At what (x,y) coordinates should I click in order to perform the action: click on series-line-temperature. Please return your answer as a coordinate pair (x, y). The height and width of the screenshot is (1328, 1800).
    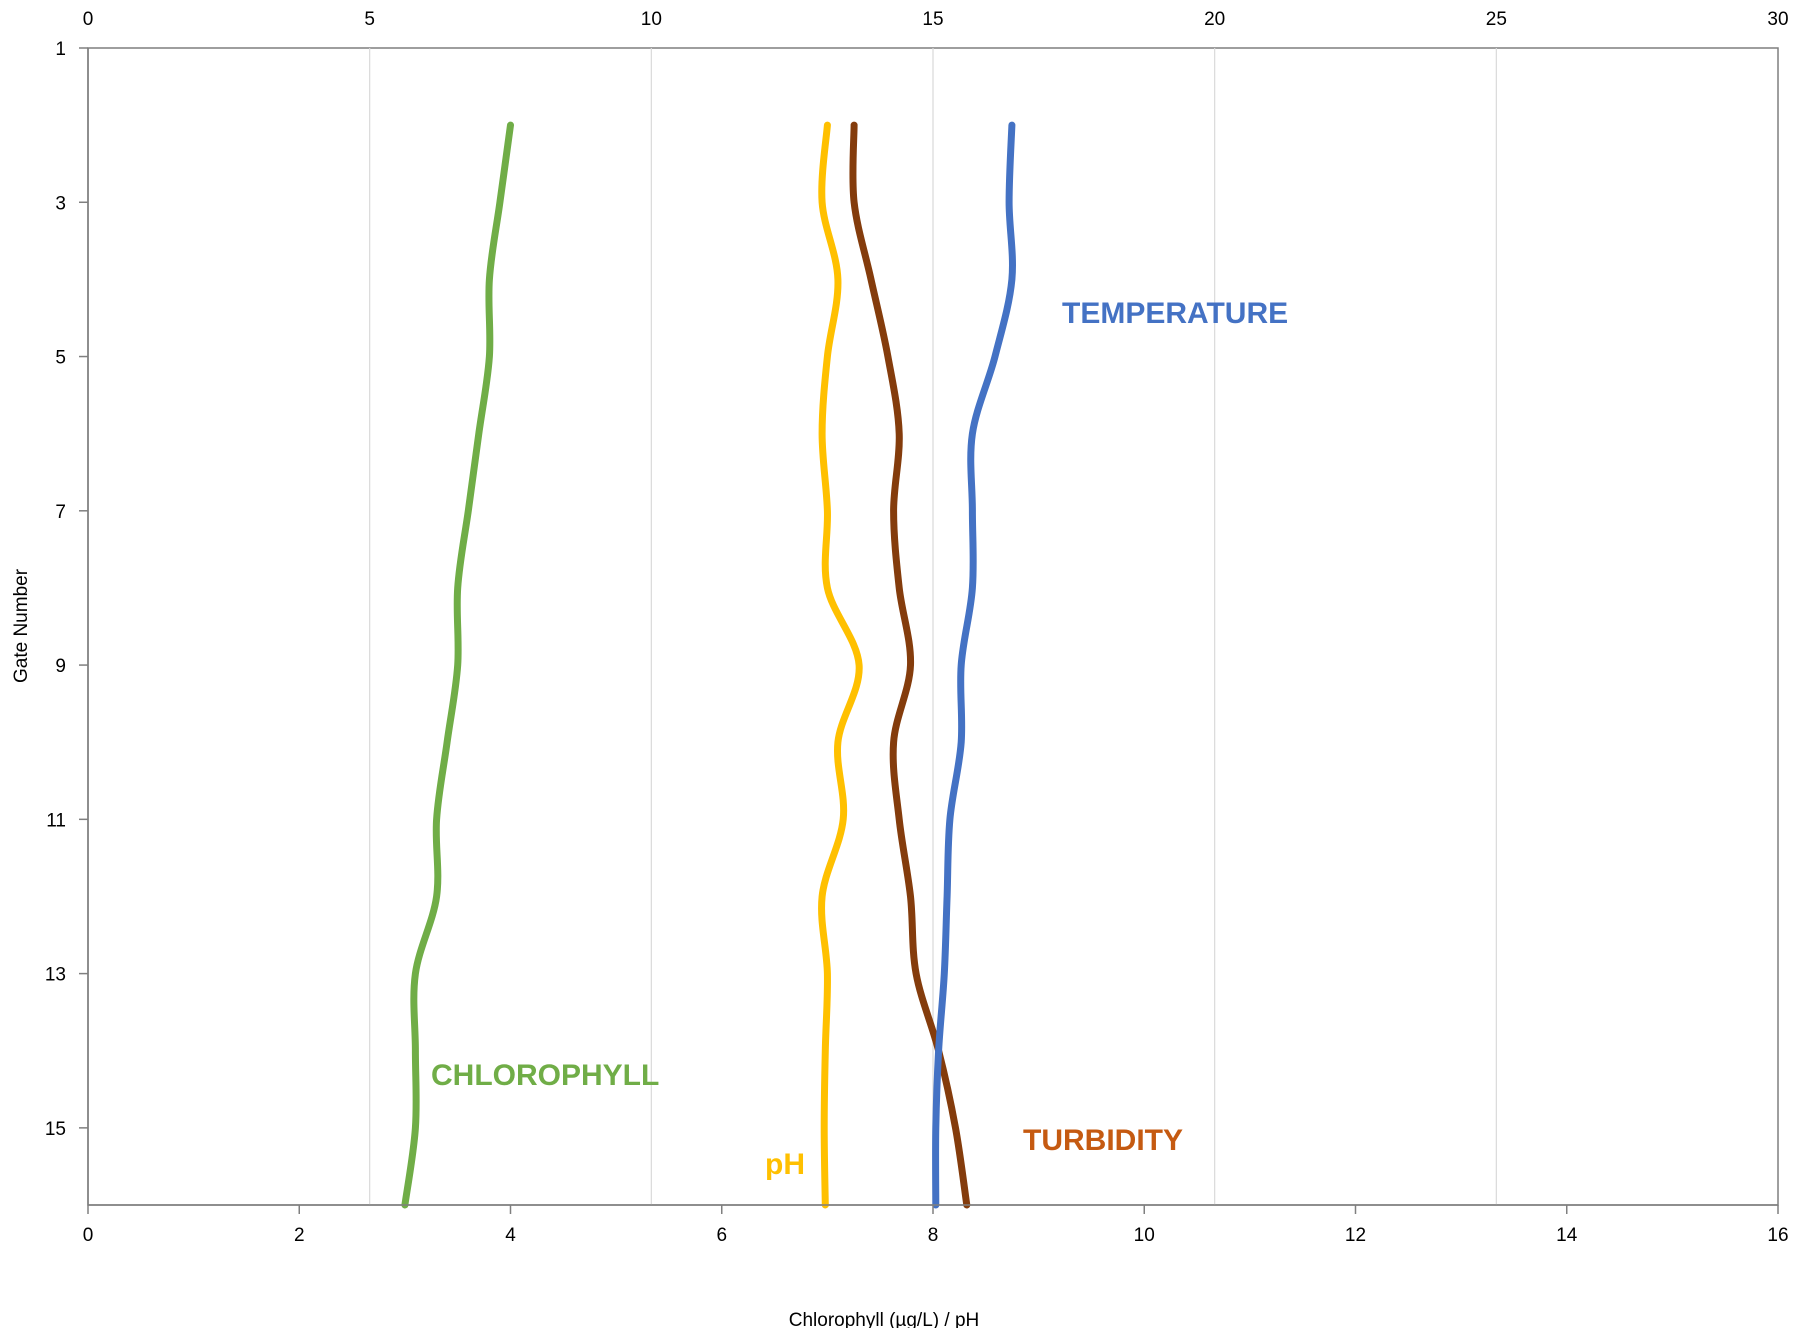
    Looking at the image, I should click on (974, 665).